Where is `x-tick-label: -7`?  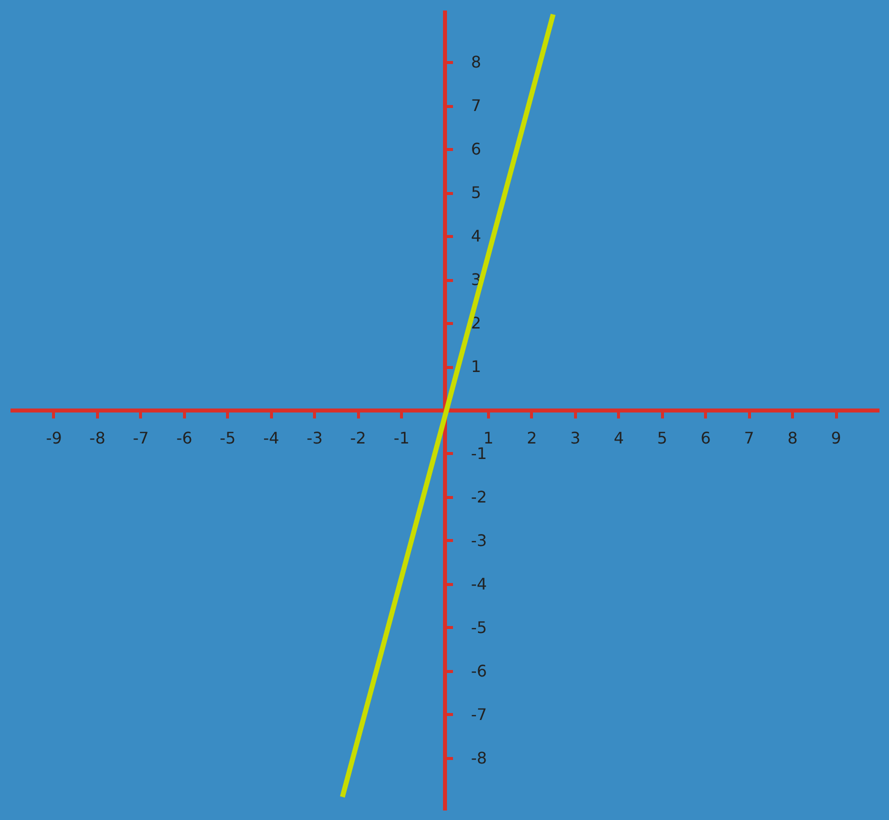
x-tick-label: -7 is located at coordinates (140, 438).